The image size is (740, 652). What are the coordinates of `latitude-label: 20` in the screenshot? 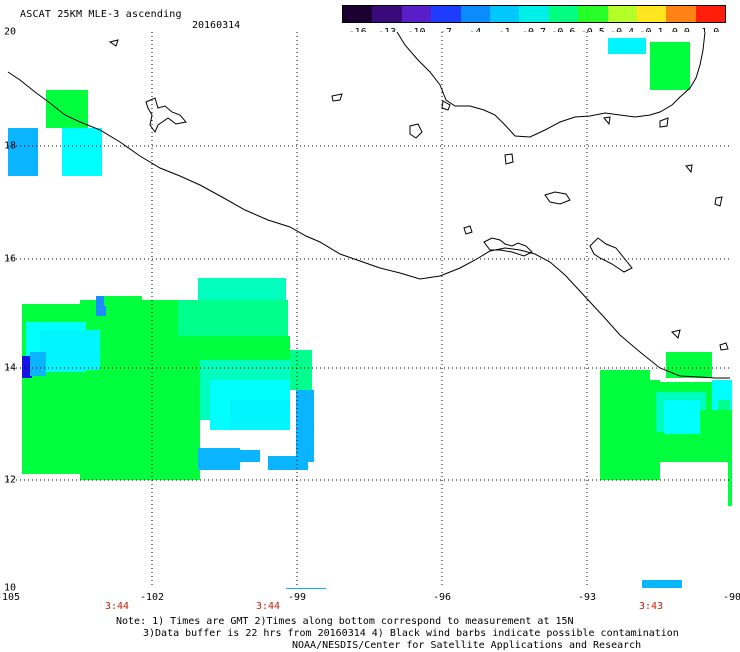 It's located at (10, 32).